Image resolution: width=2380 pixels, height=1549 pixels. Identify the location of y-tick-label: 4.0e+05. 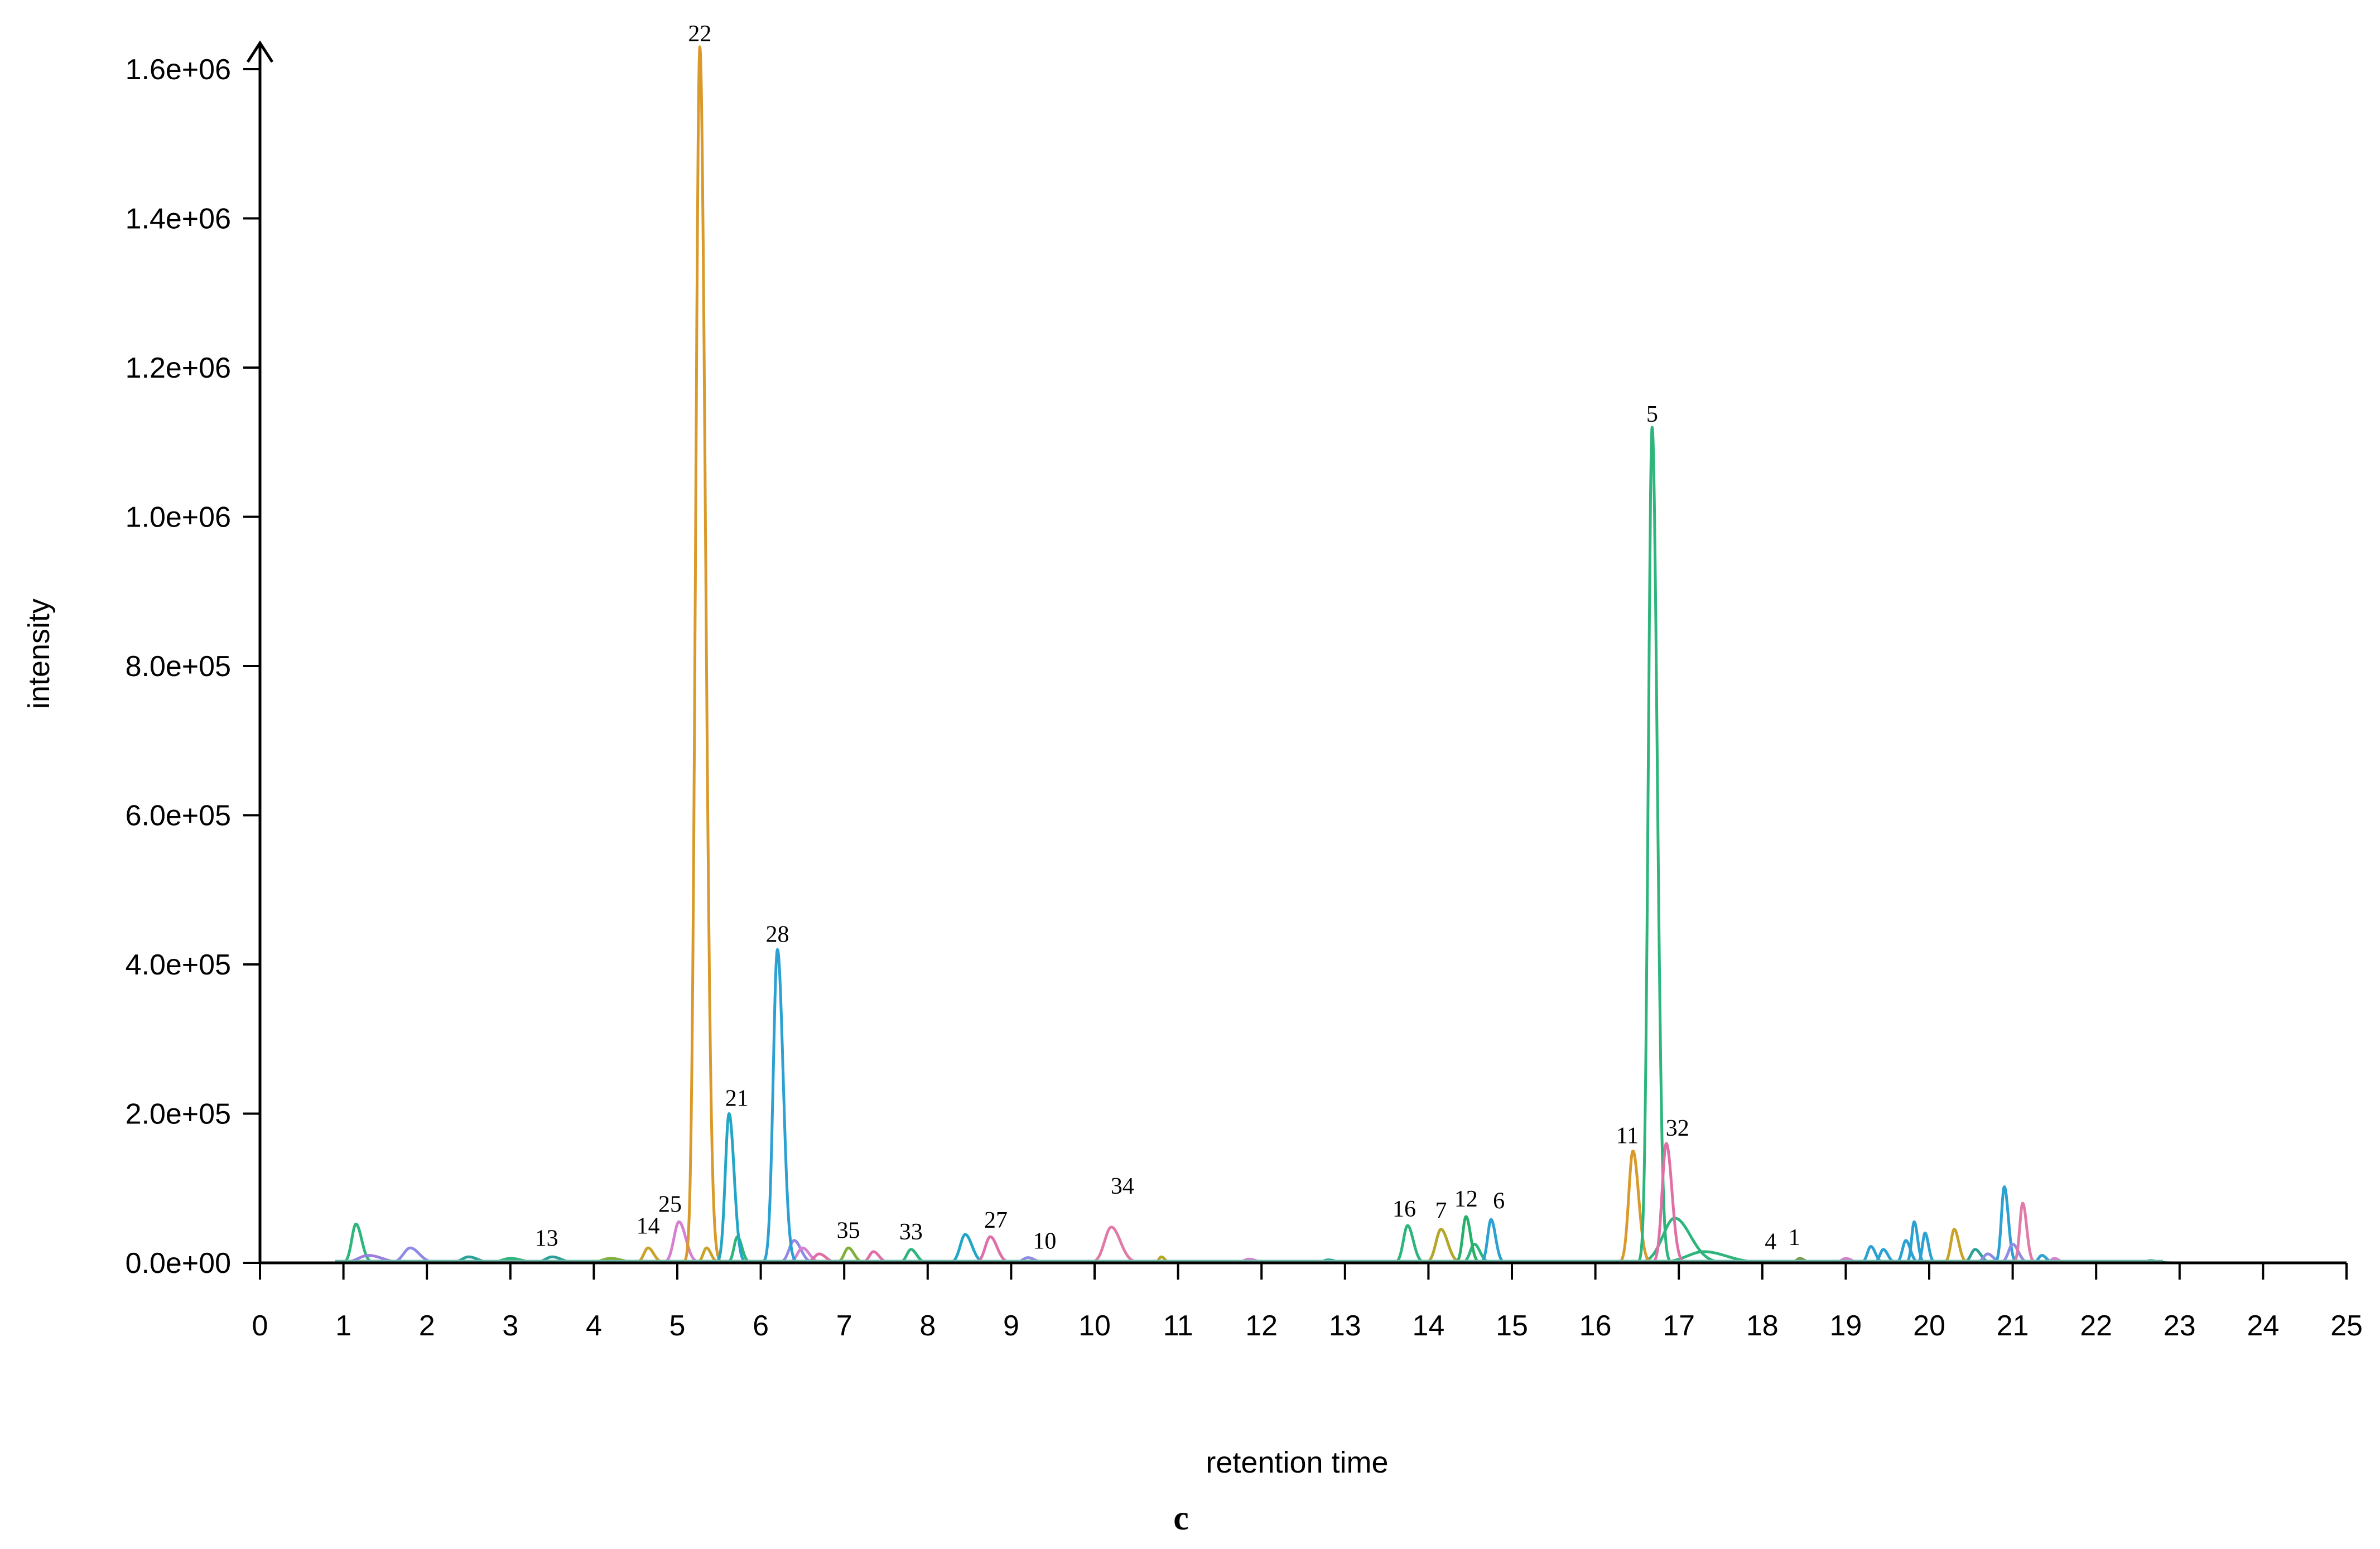
(178, 965).